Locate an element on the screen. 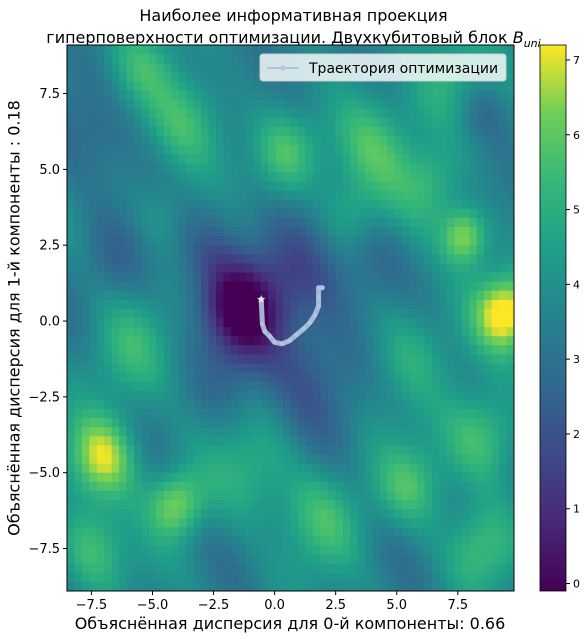 The height and width of the screenshot is (639, 587). colorbar-tick-label: 0 is located at coordinates (576, 584).